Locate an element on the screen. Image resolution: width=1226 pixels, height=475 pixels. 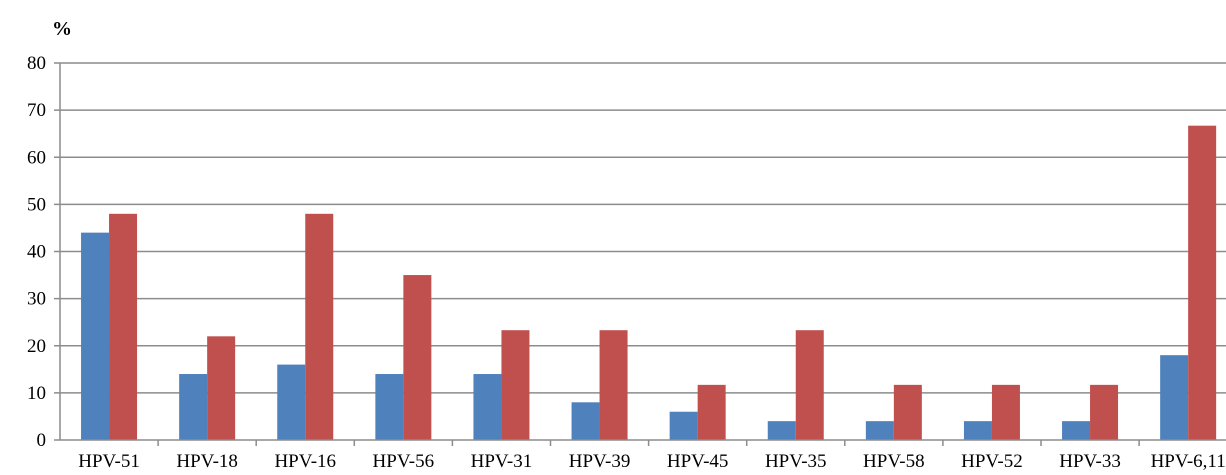
x-tick-label: HPV-18 is located at coordinates (207, 461).